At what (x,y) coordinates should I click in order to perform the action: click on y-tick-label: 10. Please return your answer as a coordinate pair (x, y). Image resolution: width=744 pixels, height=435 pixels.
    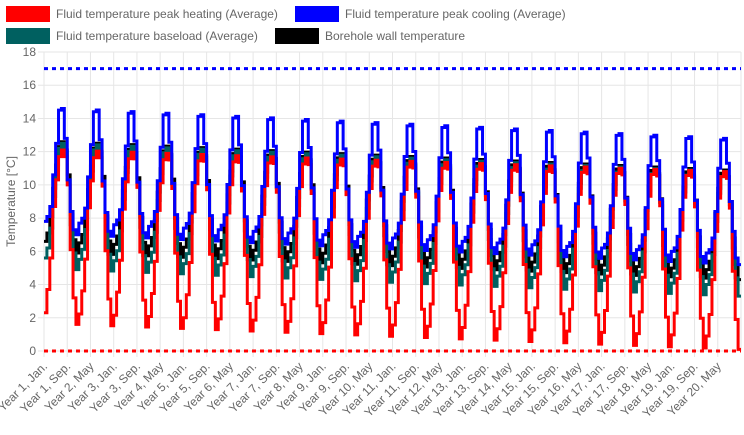
    Looking at the image, I should click on (30, 185).